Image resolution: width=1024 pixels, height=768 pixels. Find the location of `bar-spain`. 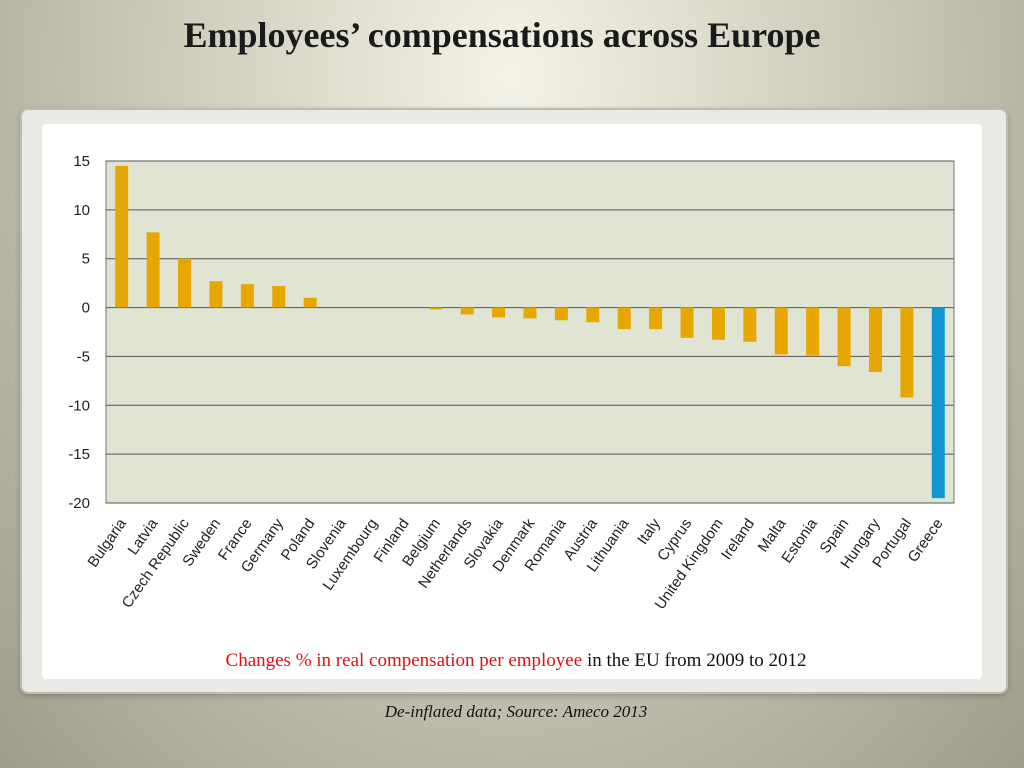

bar-spain is located at coordinates (844, 337).